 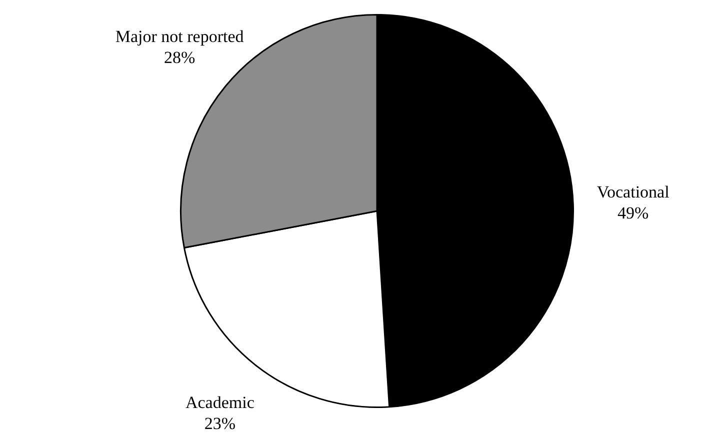 What do you see at coordinates (220, 402) in the screenshot?
I see `slice-label: Academic` at bounding box center [220, 402].